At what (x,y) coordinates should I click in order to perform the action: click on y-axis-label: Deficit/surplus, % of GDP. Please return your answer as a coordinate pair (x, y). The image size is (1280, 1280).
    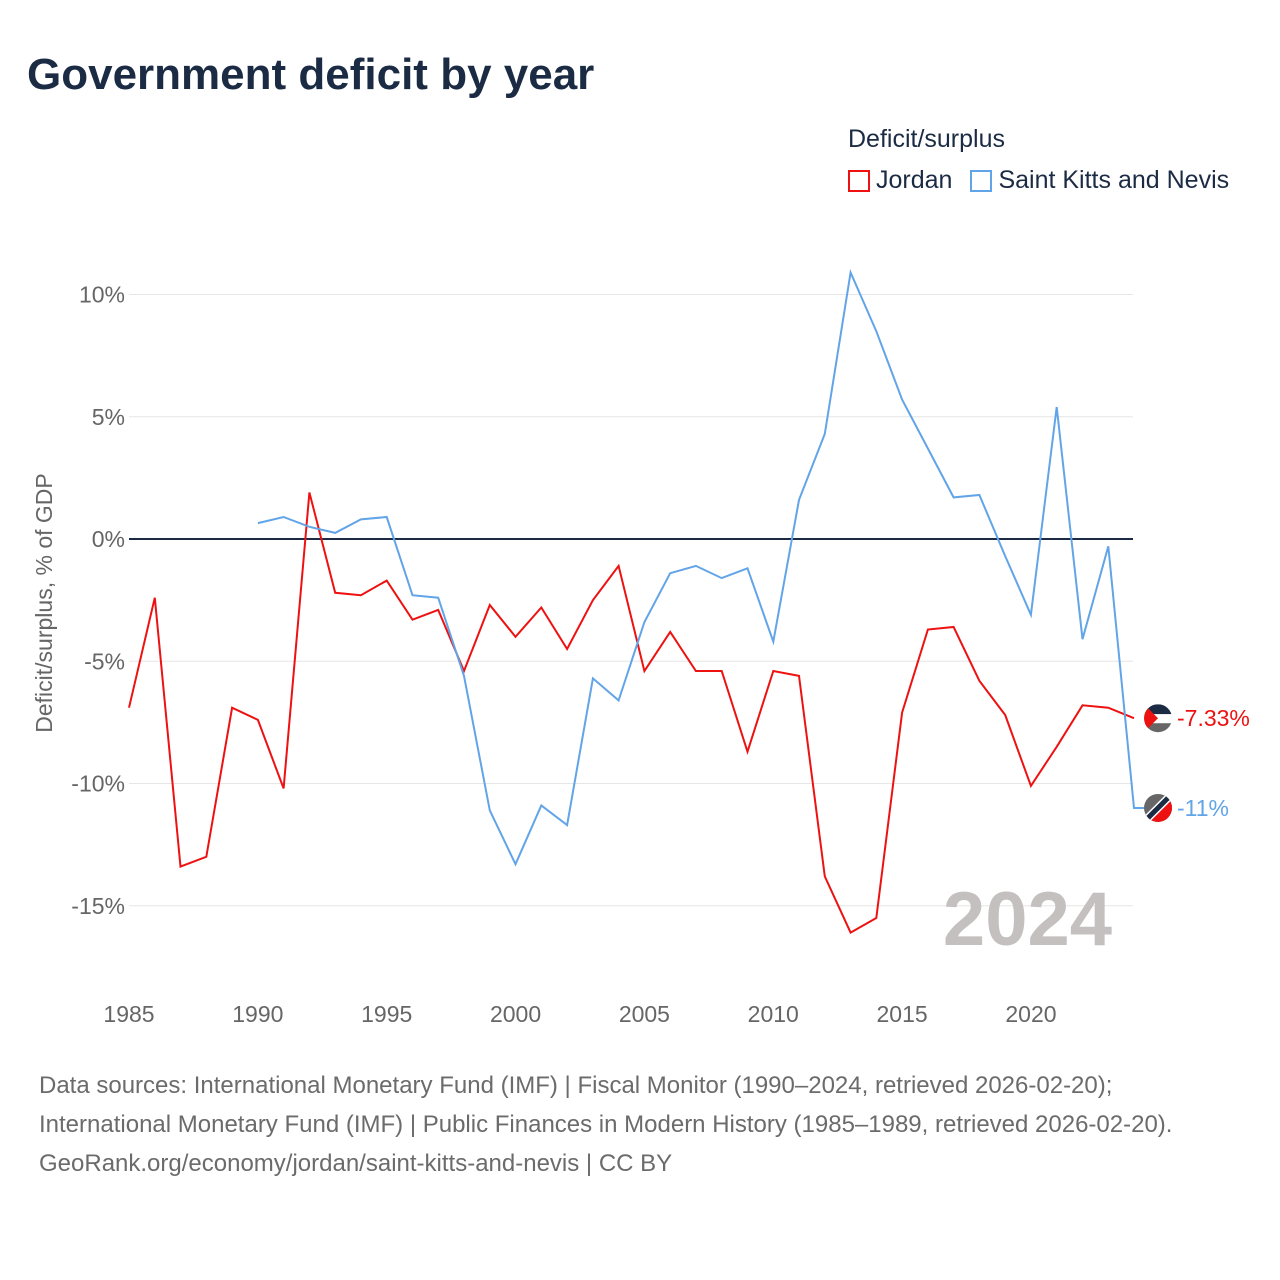
    Looking at the image, I should click on (44, 602).